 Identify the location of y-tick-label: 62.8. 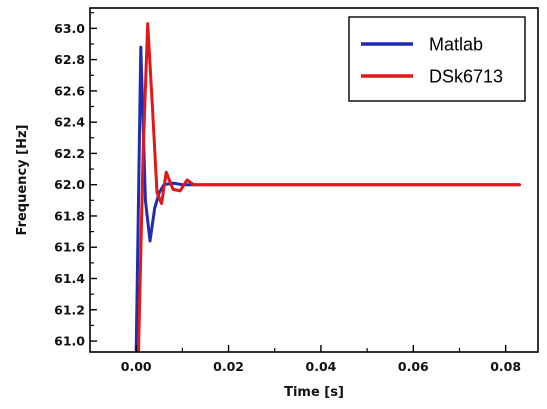
(69, 59).